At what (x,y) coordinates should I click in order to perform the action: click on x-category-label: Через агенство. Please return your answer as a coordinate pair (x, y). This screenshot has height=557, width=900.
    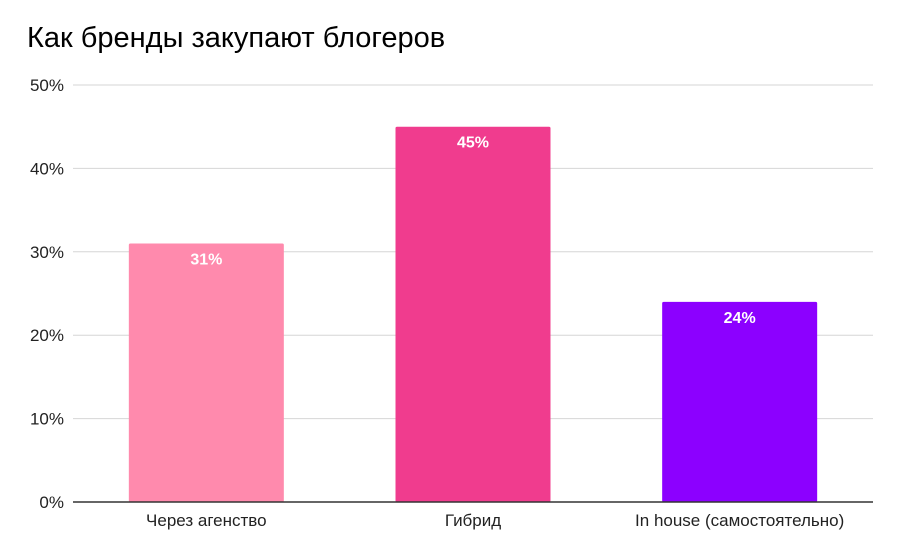
    Looking at the image, I should click on (206, 520).